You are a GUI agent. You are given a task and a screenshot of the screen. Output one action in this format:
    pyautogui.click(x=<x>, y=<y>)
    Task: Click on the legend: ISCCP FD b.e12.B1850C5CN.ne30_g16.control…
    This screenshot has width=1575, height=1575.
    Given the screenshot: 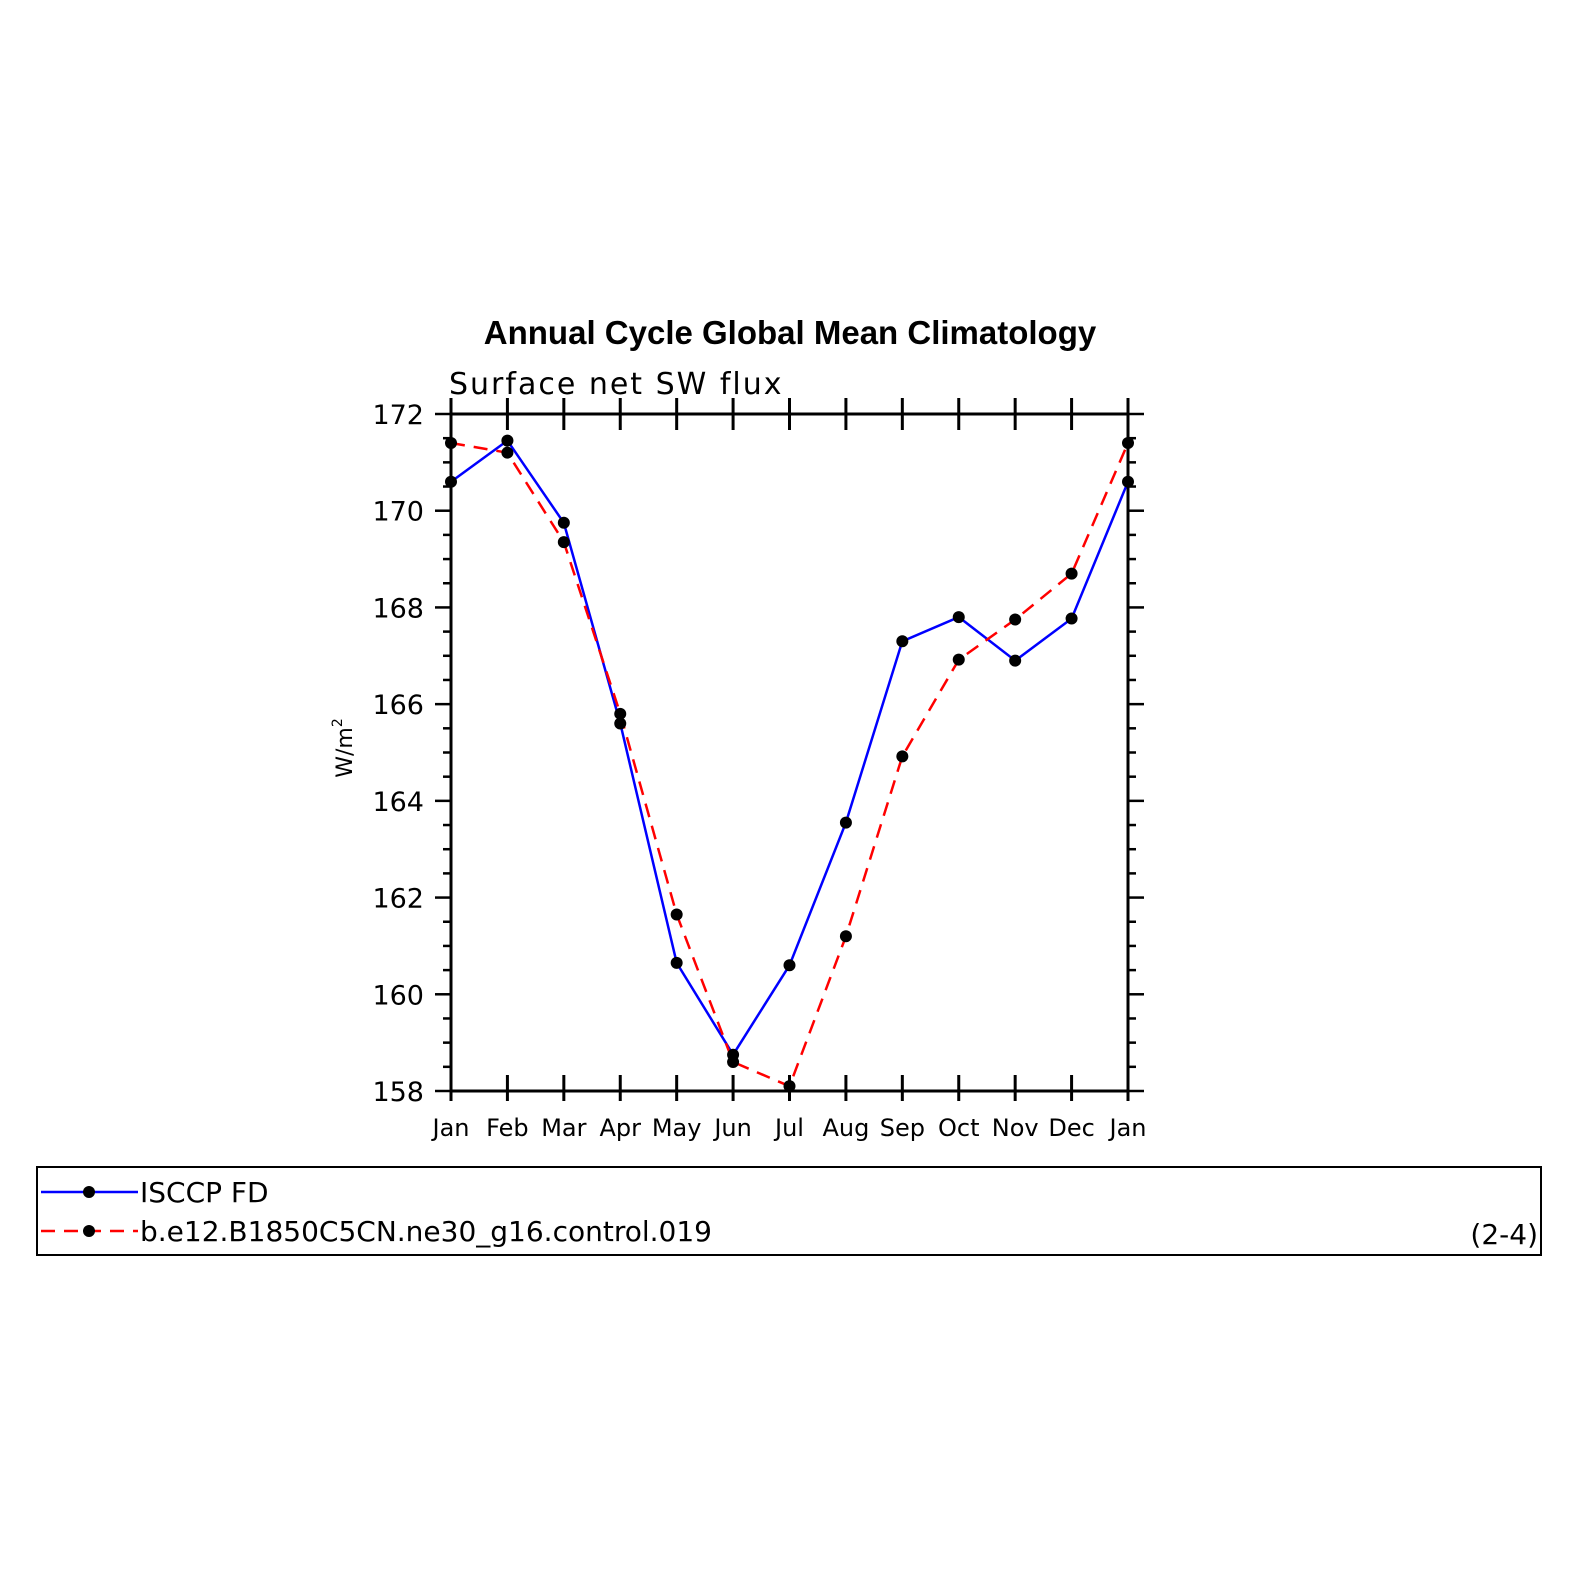 What is the action you would take?
    pyautogui.click(x=789, y=1211)
    